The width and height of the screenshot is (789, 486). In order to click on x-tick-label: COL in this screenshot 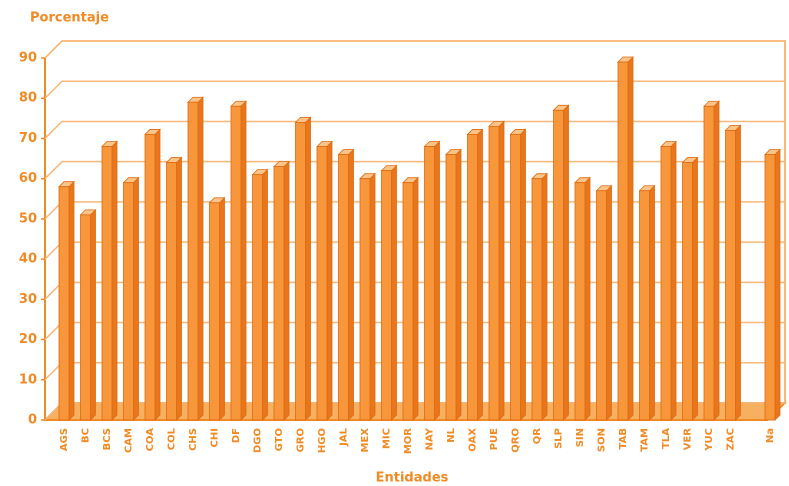, I will do `click(172, 438)`.